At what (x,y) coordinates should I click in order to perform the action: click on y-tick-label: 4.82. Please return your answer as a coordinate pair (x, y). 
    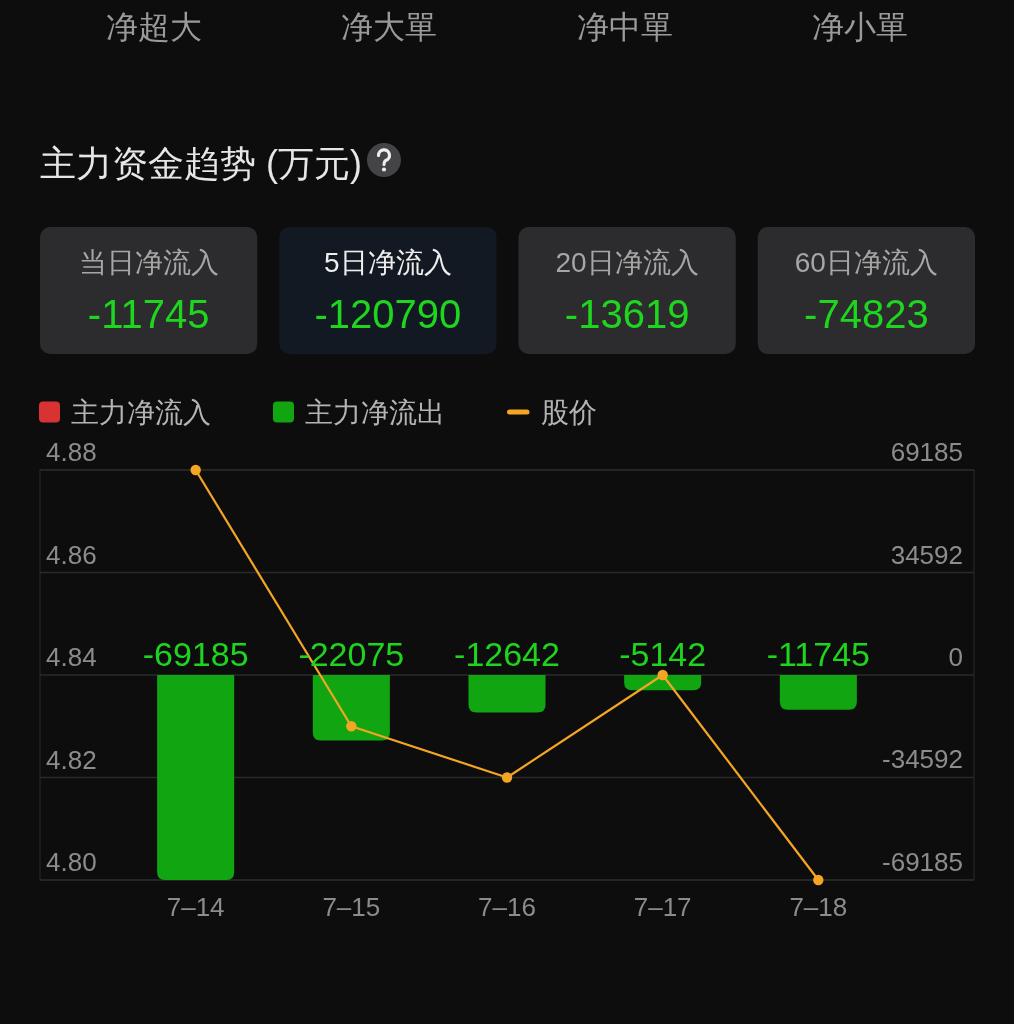
    Looking at the image, I should click on (71, 759).